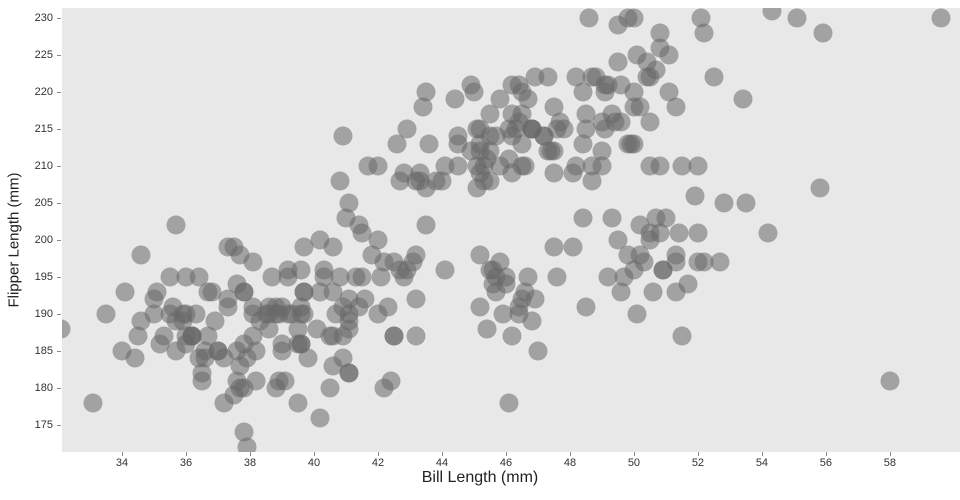 This screenshot has height=500, width=960. I want to click on y-tick-label: 180, so click(43, 387).